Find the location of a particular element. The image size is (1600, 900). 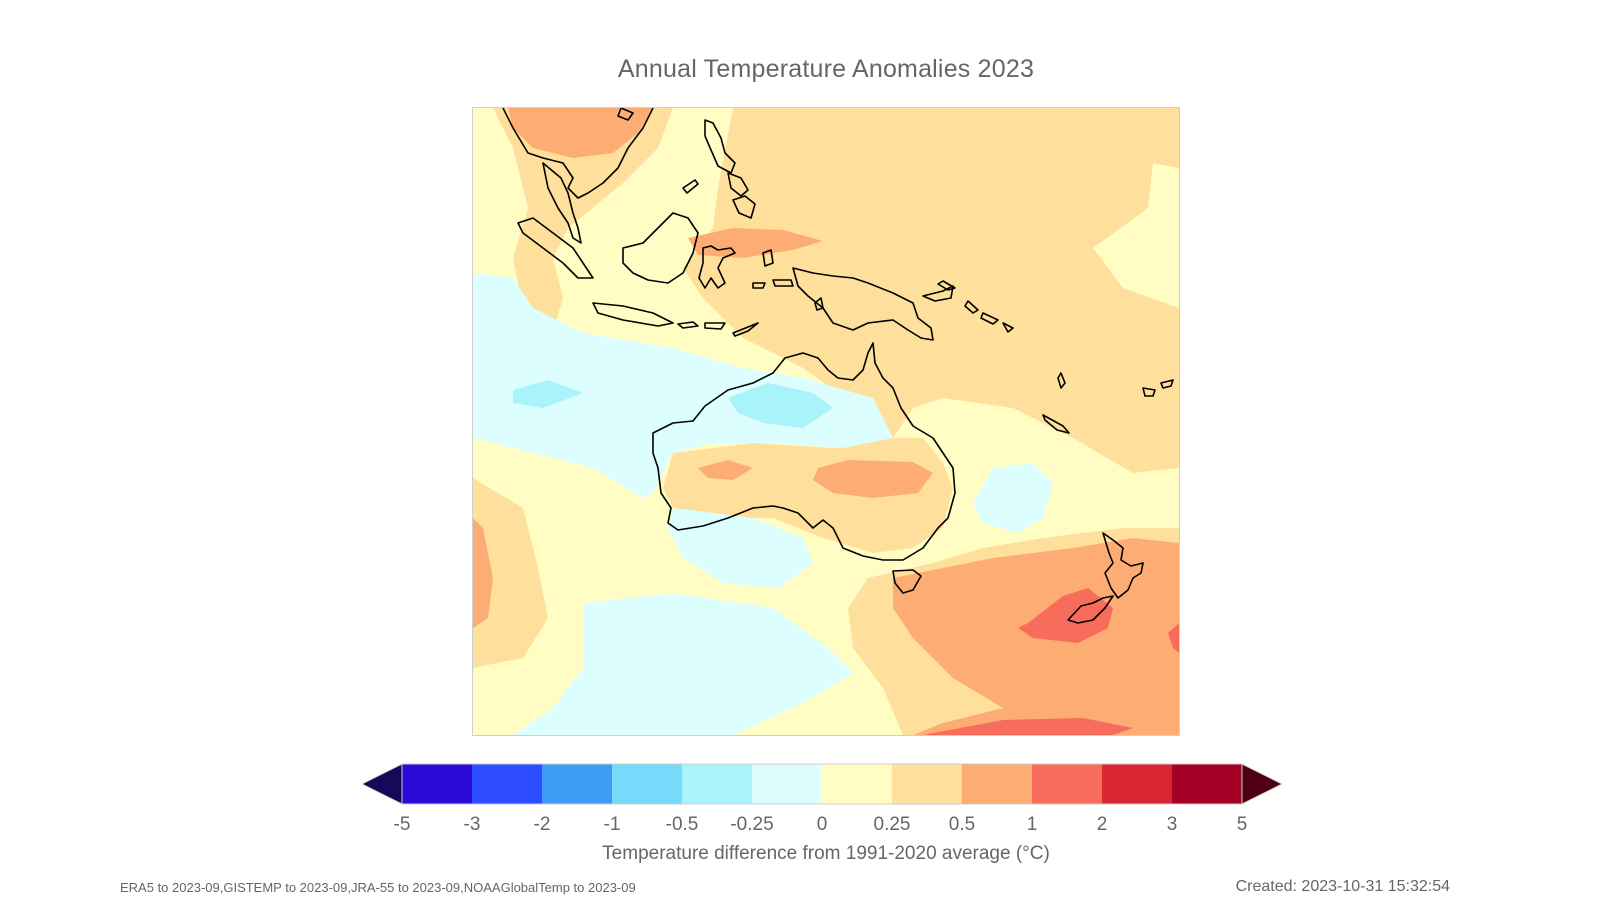

coastline-nz-south is located at coordinates (1090, 609).